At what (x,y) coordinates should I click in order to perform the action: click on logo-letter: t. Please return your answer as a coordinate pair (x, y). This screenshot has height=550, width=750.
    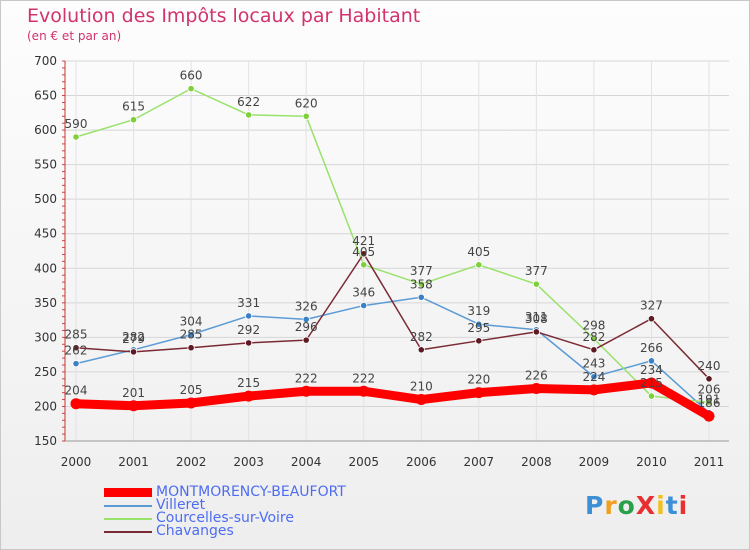
    Looking at the image, I should click on (672, 505).